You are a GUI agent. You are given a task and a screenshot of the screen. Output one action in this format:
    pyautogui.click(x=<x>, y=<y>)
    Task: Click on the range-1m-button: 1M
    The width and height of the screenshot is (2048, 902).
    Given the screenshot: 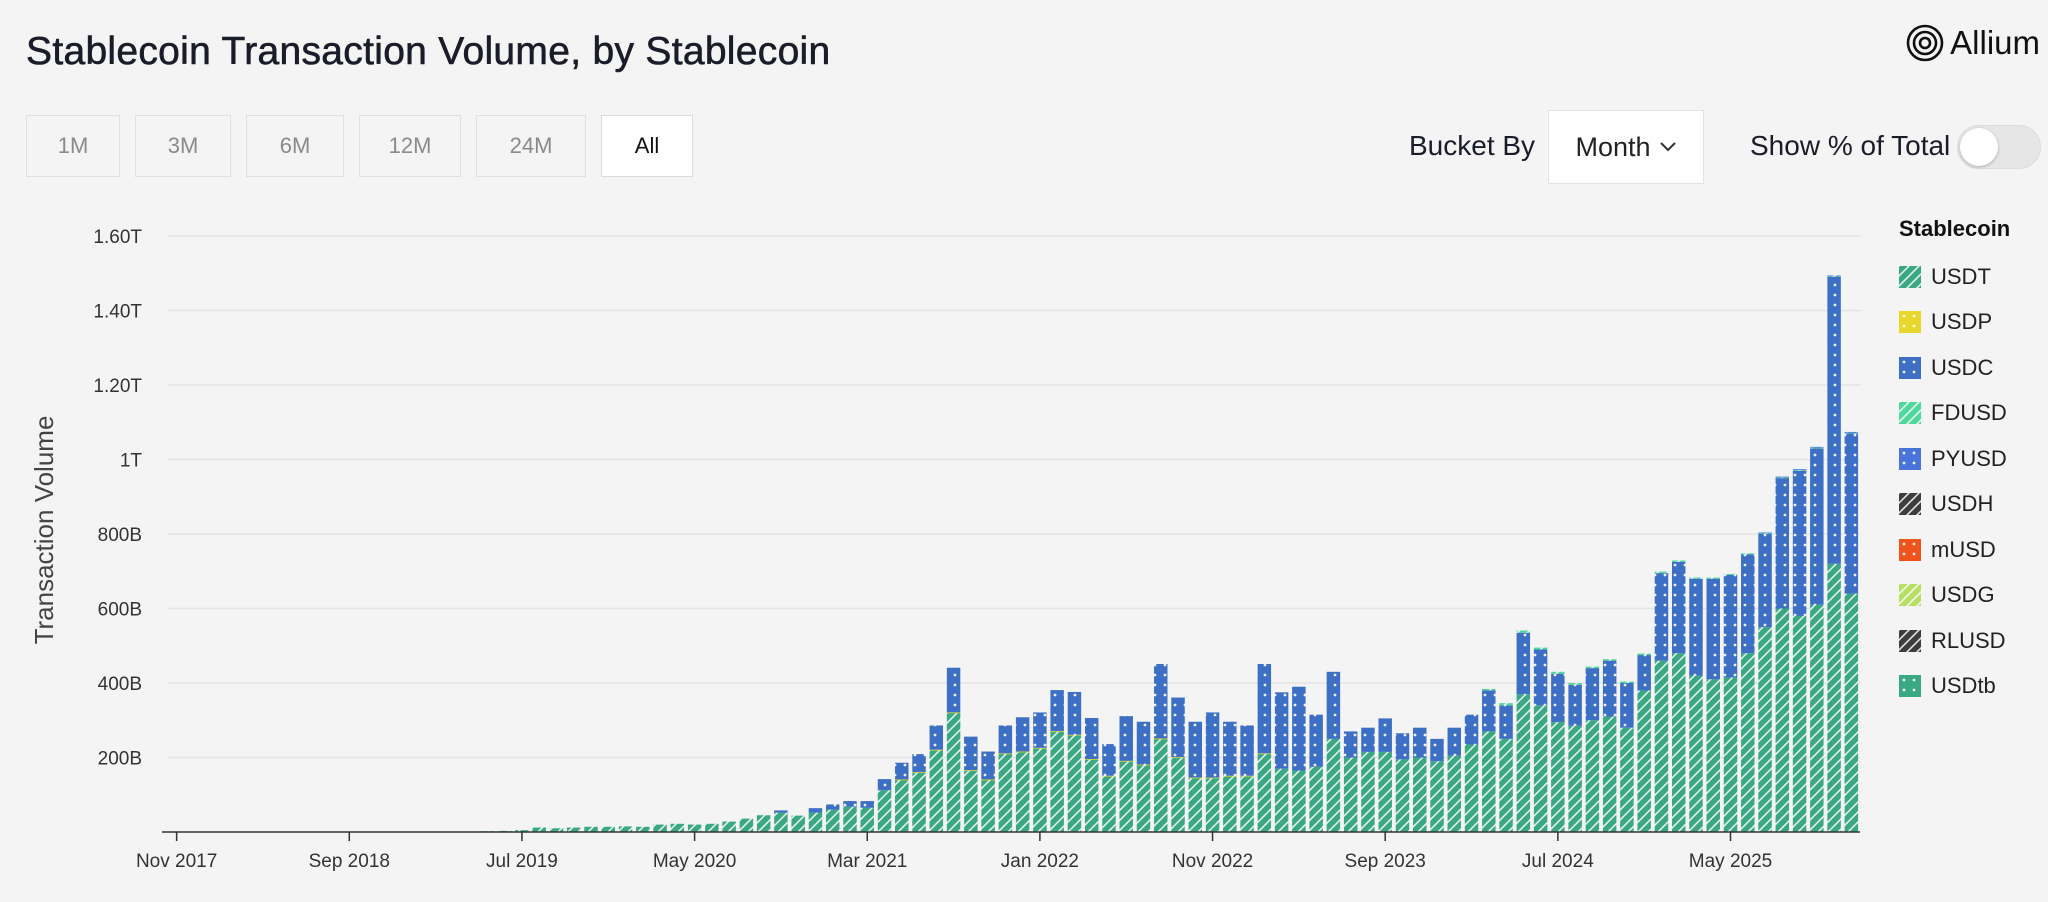 What is the action you would take?
    pyautogui.click(x=73, y=146)
    